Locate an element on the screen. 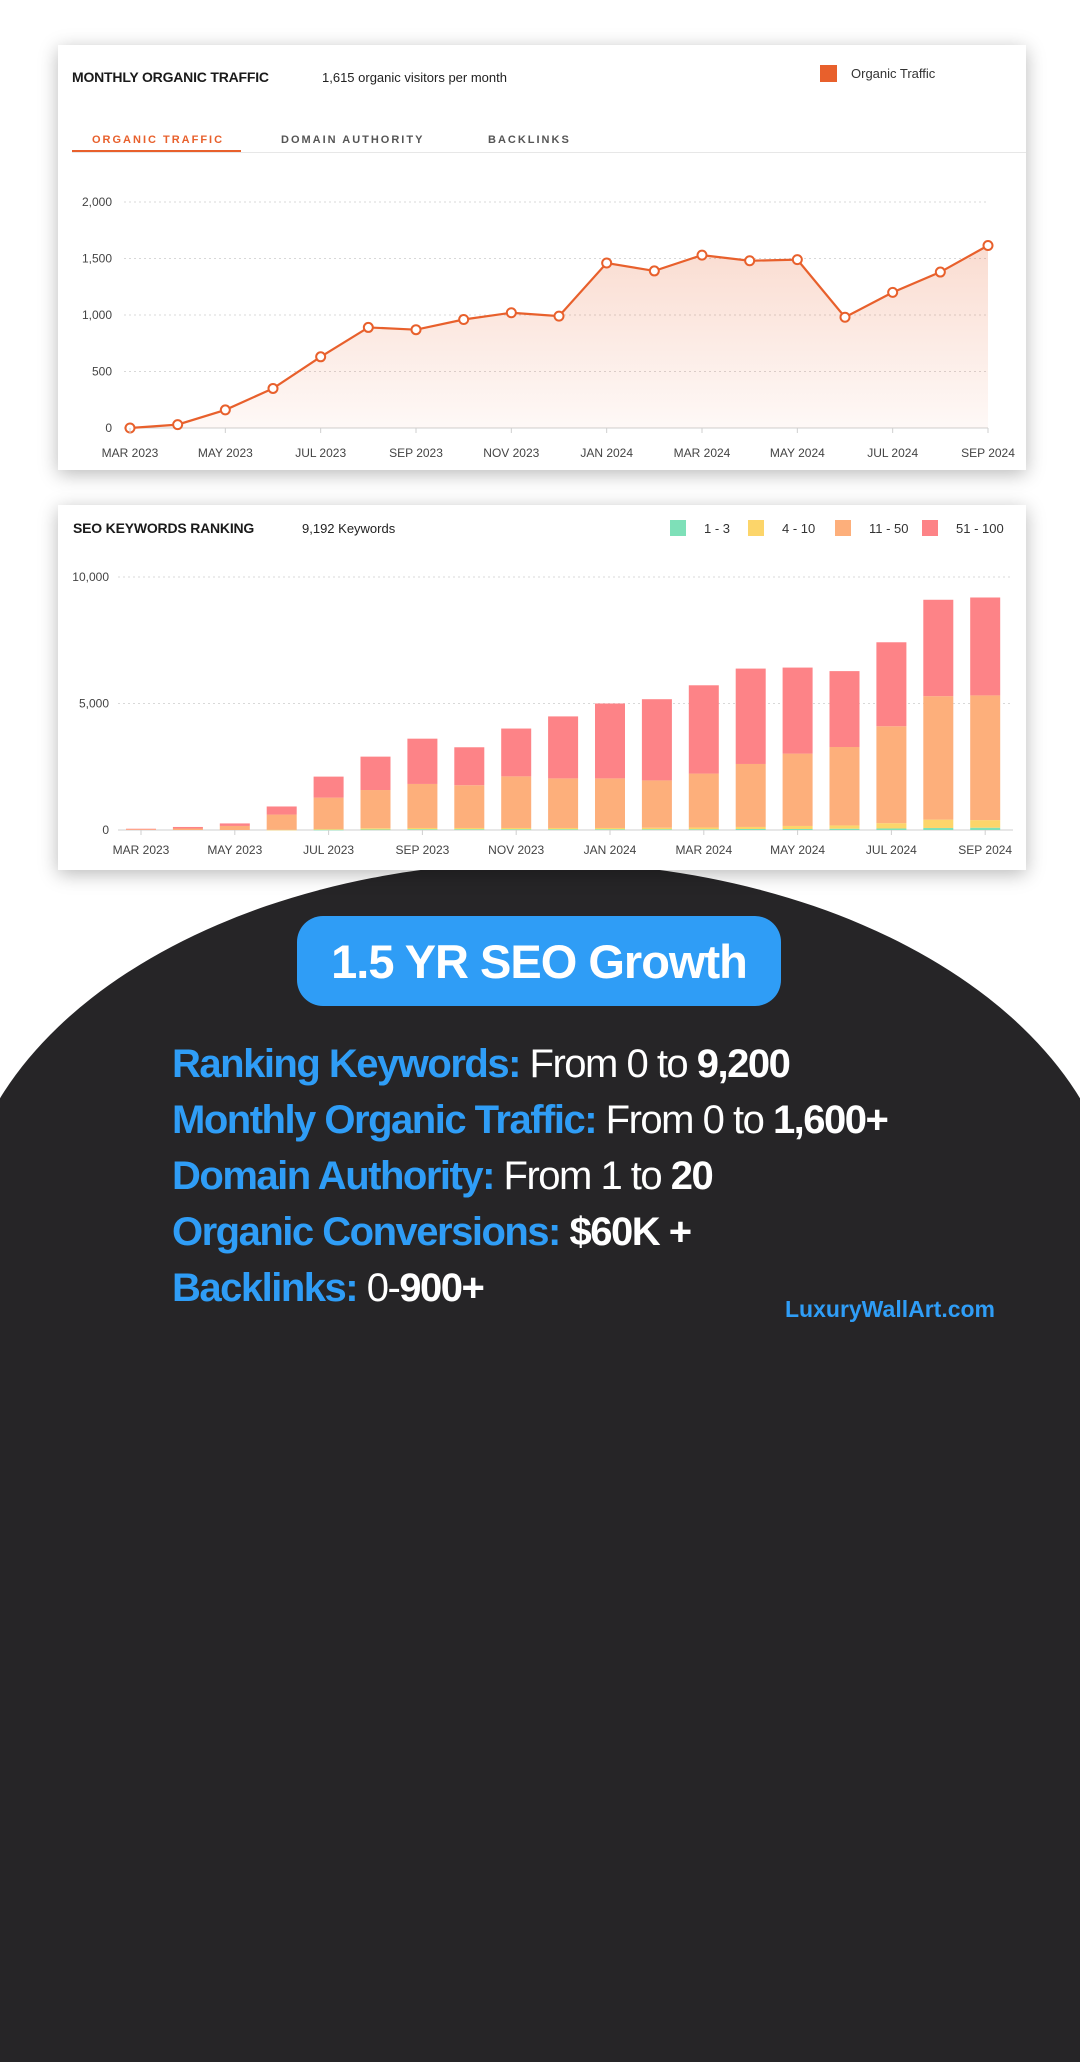 The height and width of the screenshot is (2062, 1080). legend-pos-51-100: 51 - 100 is located at coordinates (963, 528).